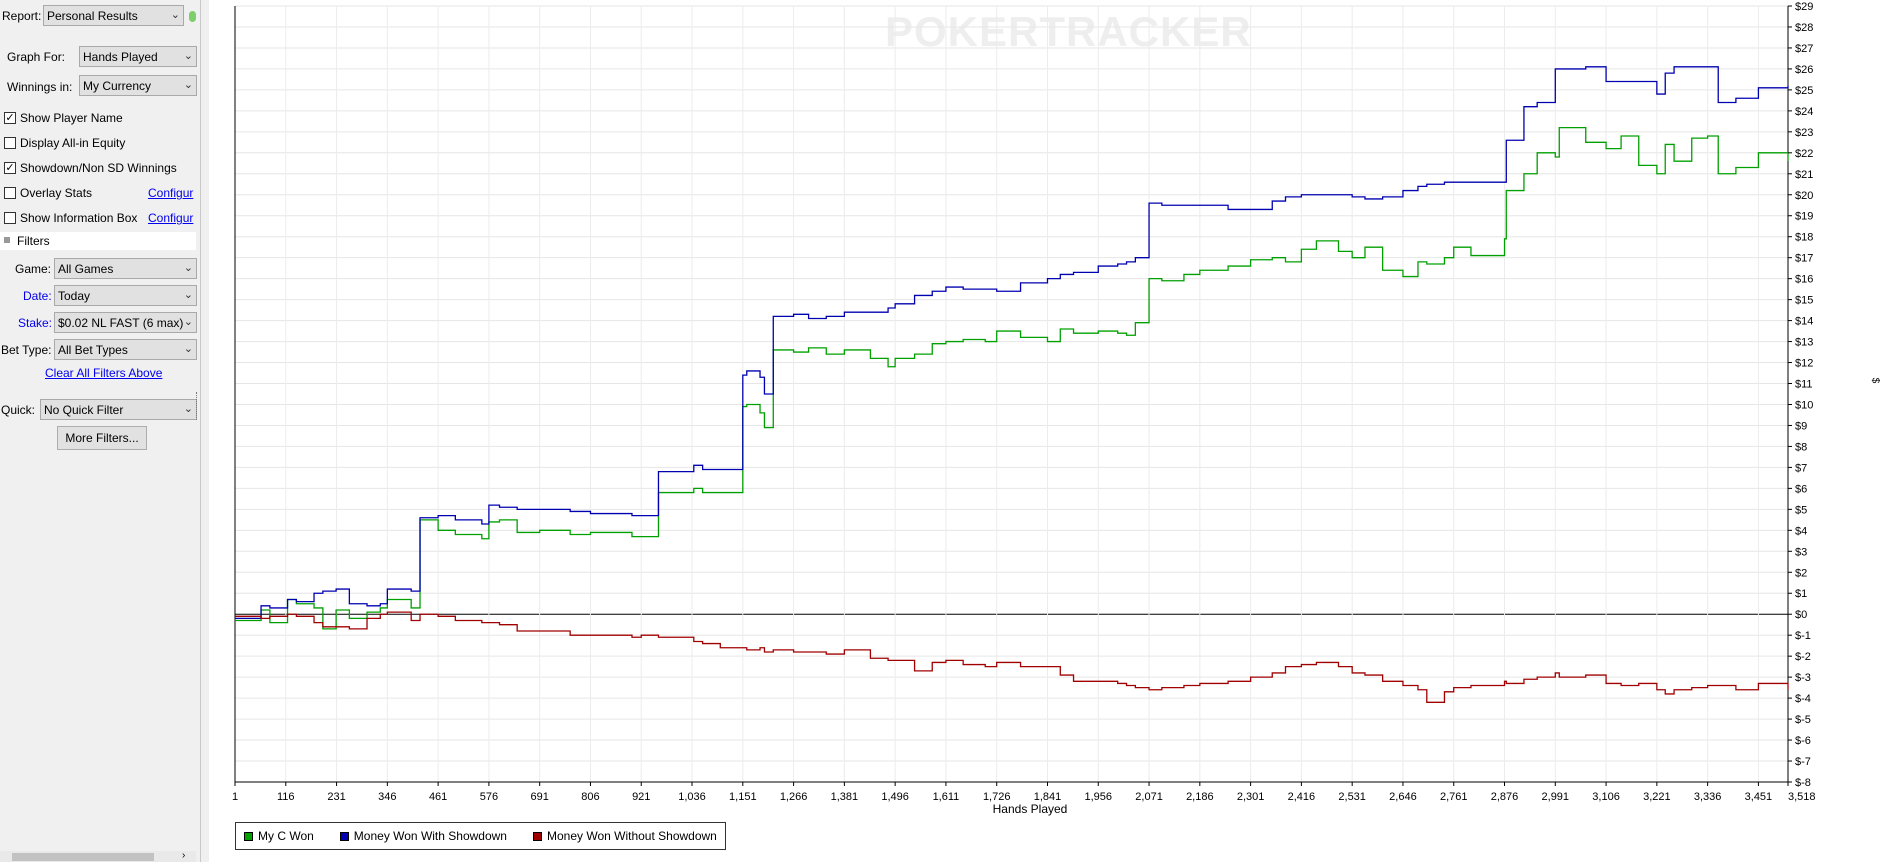  I want to click on collapse-icon, so click(7, 240).